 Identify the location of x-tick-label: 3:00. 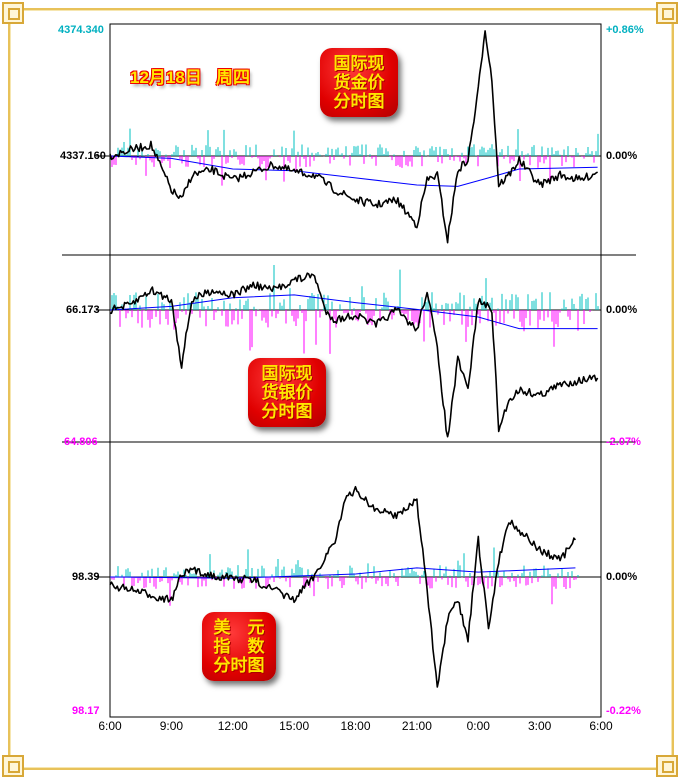
(539, 726).